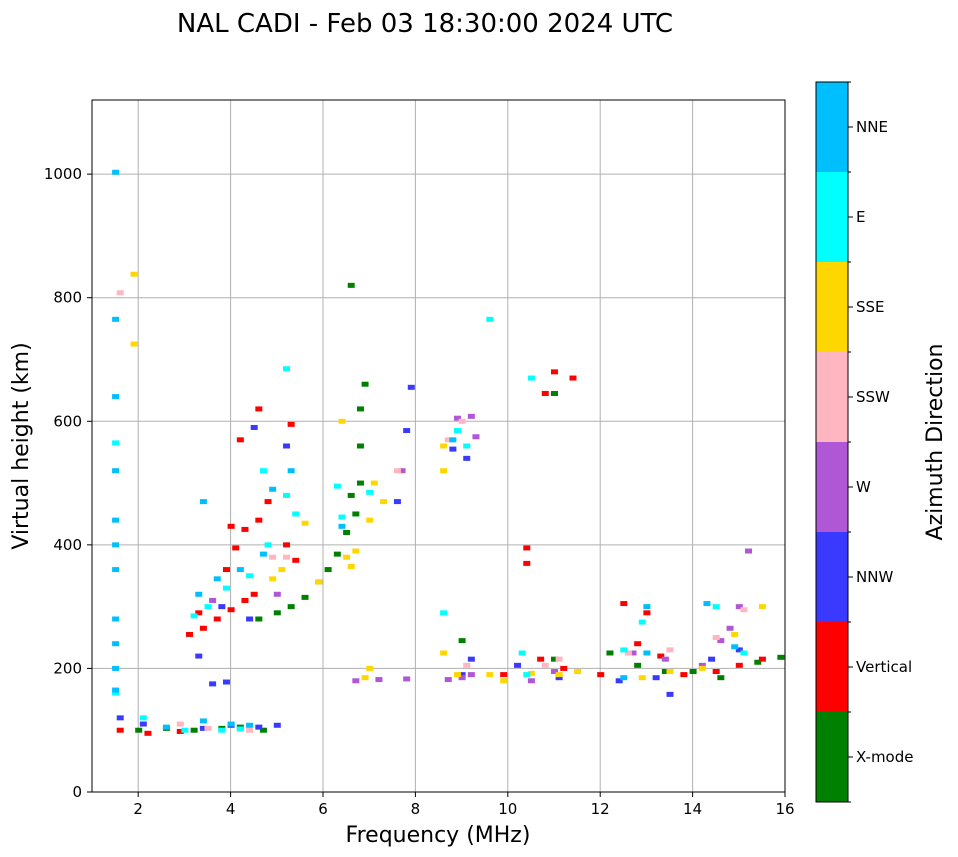  What do you see at coordinates (864, 442) in the screenshot?
I see `colorbar: X-mode Vertical NNW W SSW SSE E NNE` at bounding box center [864, 442].